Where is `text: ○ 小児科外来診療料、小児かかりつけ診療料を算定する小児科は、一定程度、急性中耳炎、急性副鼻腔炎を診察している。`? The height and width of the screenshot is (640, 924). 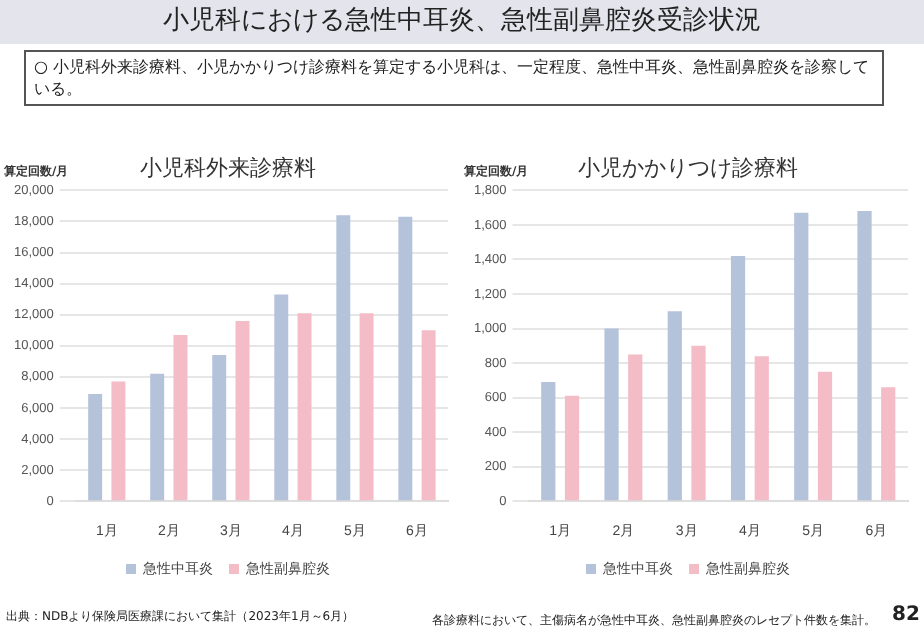 text: ○ 小児科外来診療料、小児かかりつけ診療料を算定する小児科は、一定程度、急性中耳炎、急性副鼻腔炎を診察している。 is located at coordinates (454, 78).